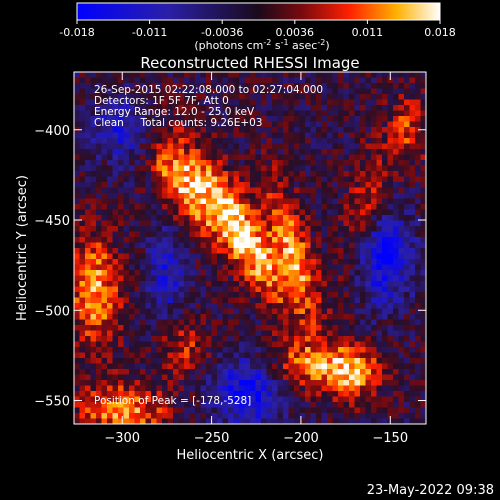 The image size is (500, 500). I want to click on colorbar, so click(258, 11).